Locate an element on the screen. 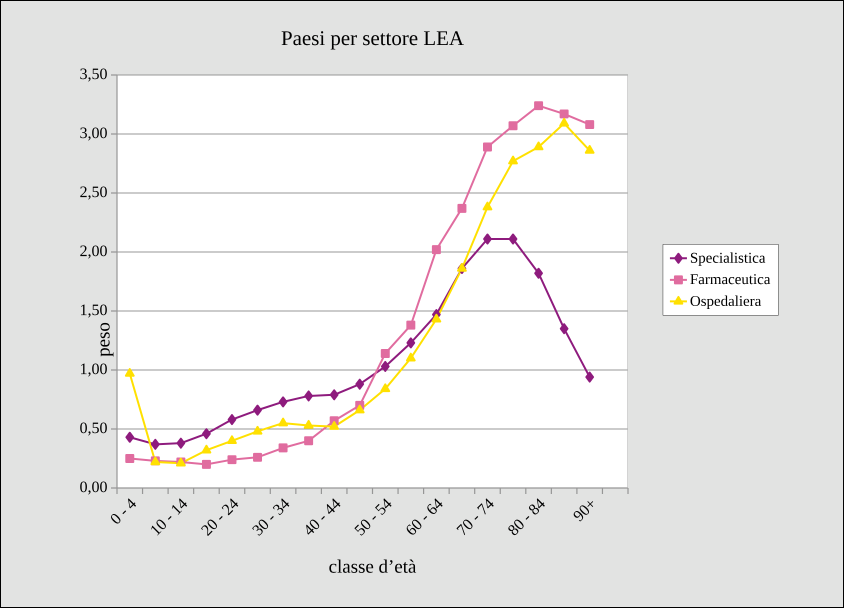 This screenshot has width=844, height=608. x-tick-label: 60 - 64 is located at coordinates (424, 516).